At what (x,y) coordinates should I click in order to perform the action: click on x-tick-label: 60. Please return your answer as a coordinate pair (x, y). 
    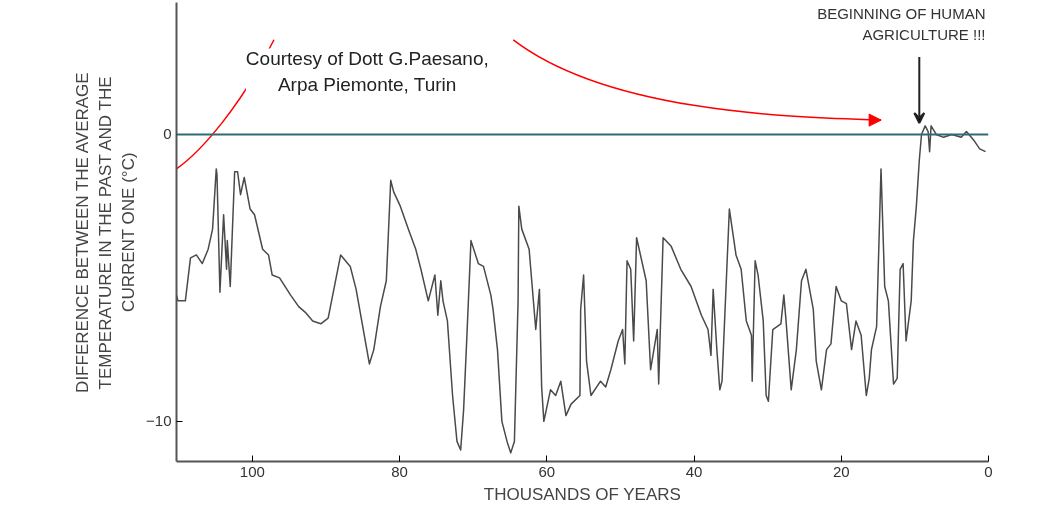
    Looking at the image, I should click on (547, 471).